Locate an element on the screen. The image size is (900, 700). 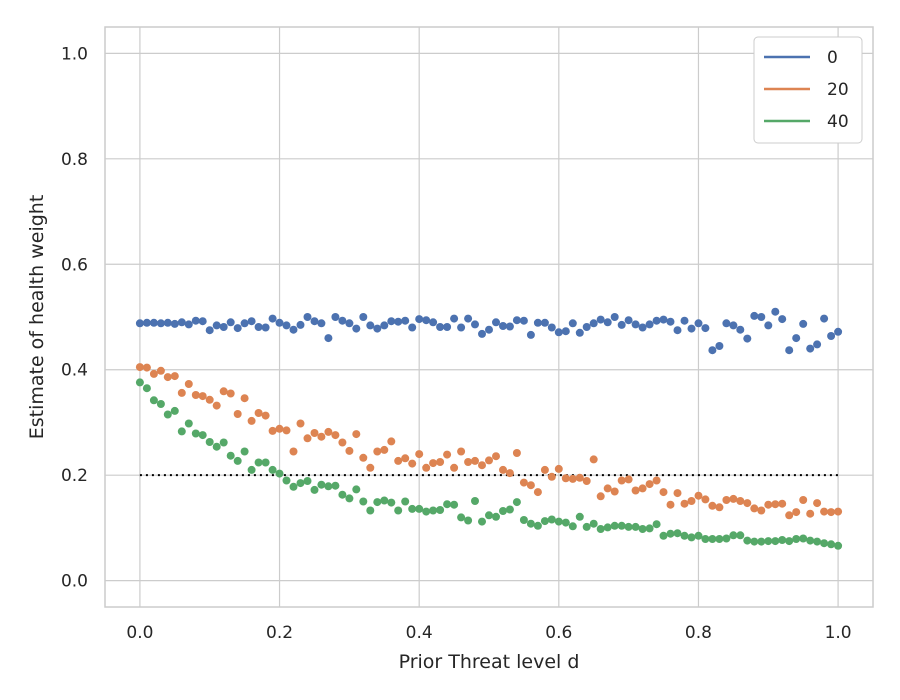
x-tick-label: 0.6 is located at coordinates (558, 633).